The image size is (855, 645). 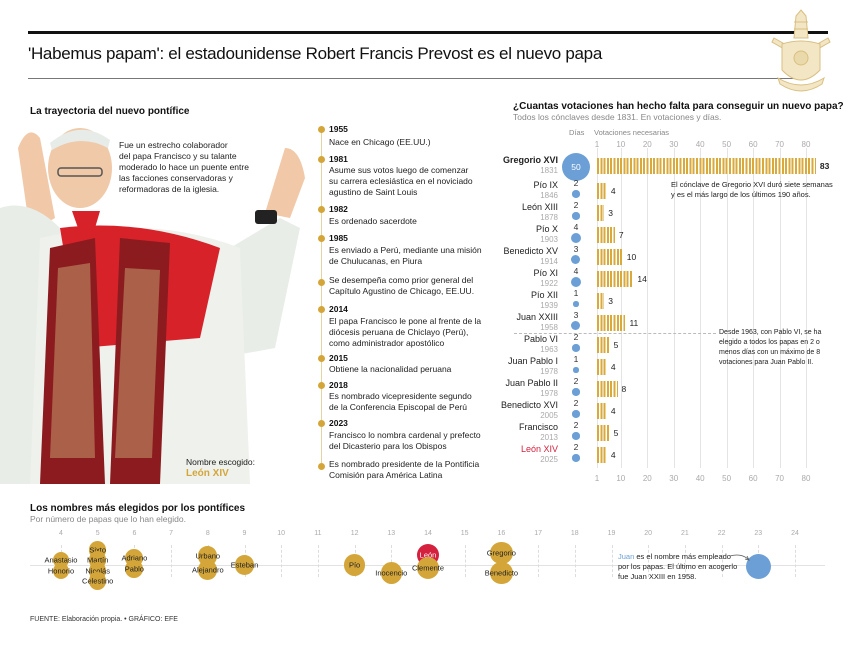 I want to click on timeline-text: Francisco lo nombra cardenal y prefecto, so click(x=405, y=435).